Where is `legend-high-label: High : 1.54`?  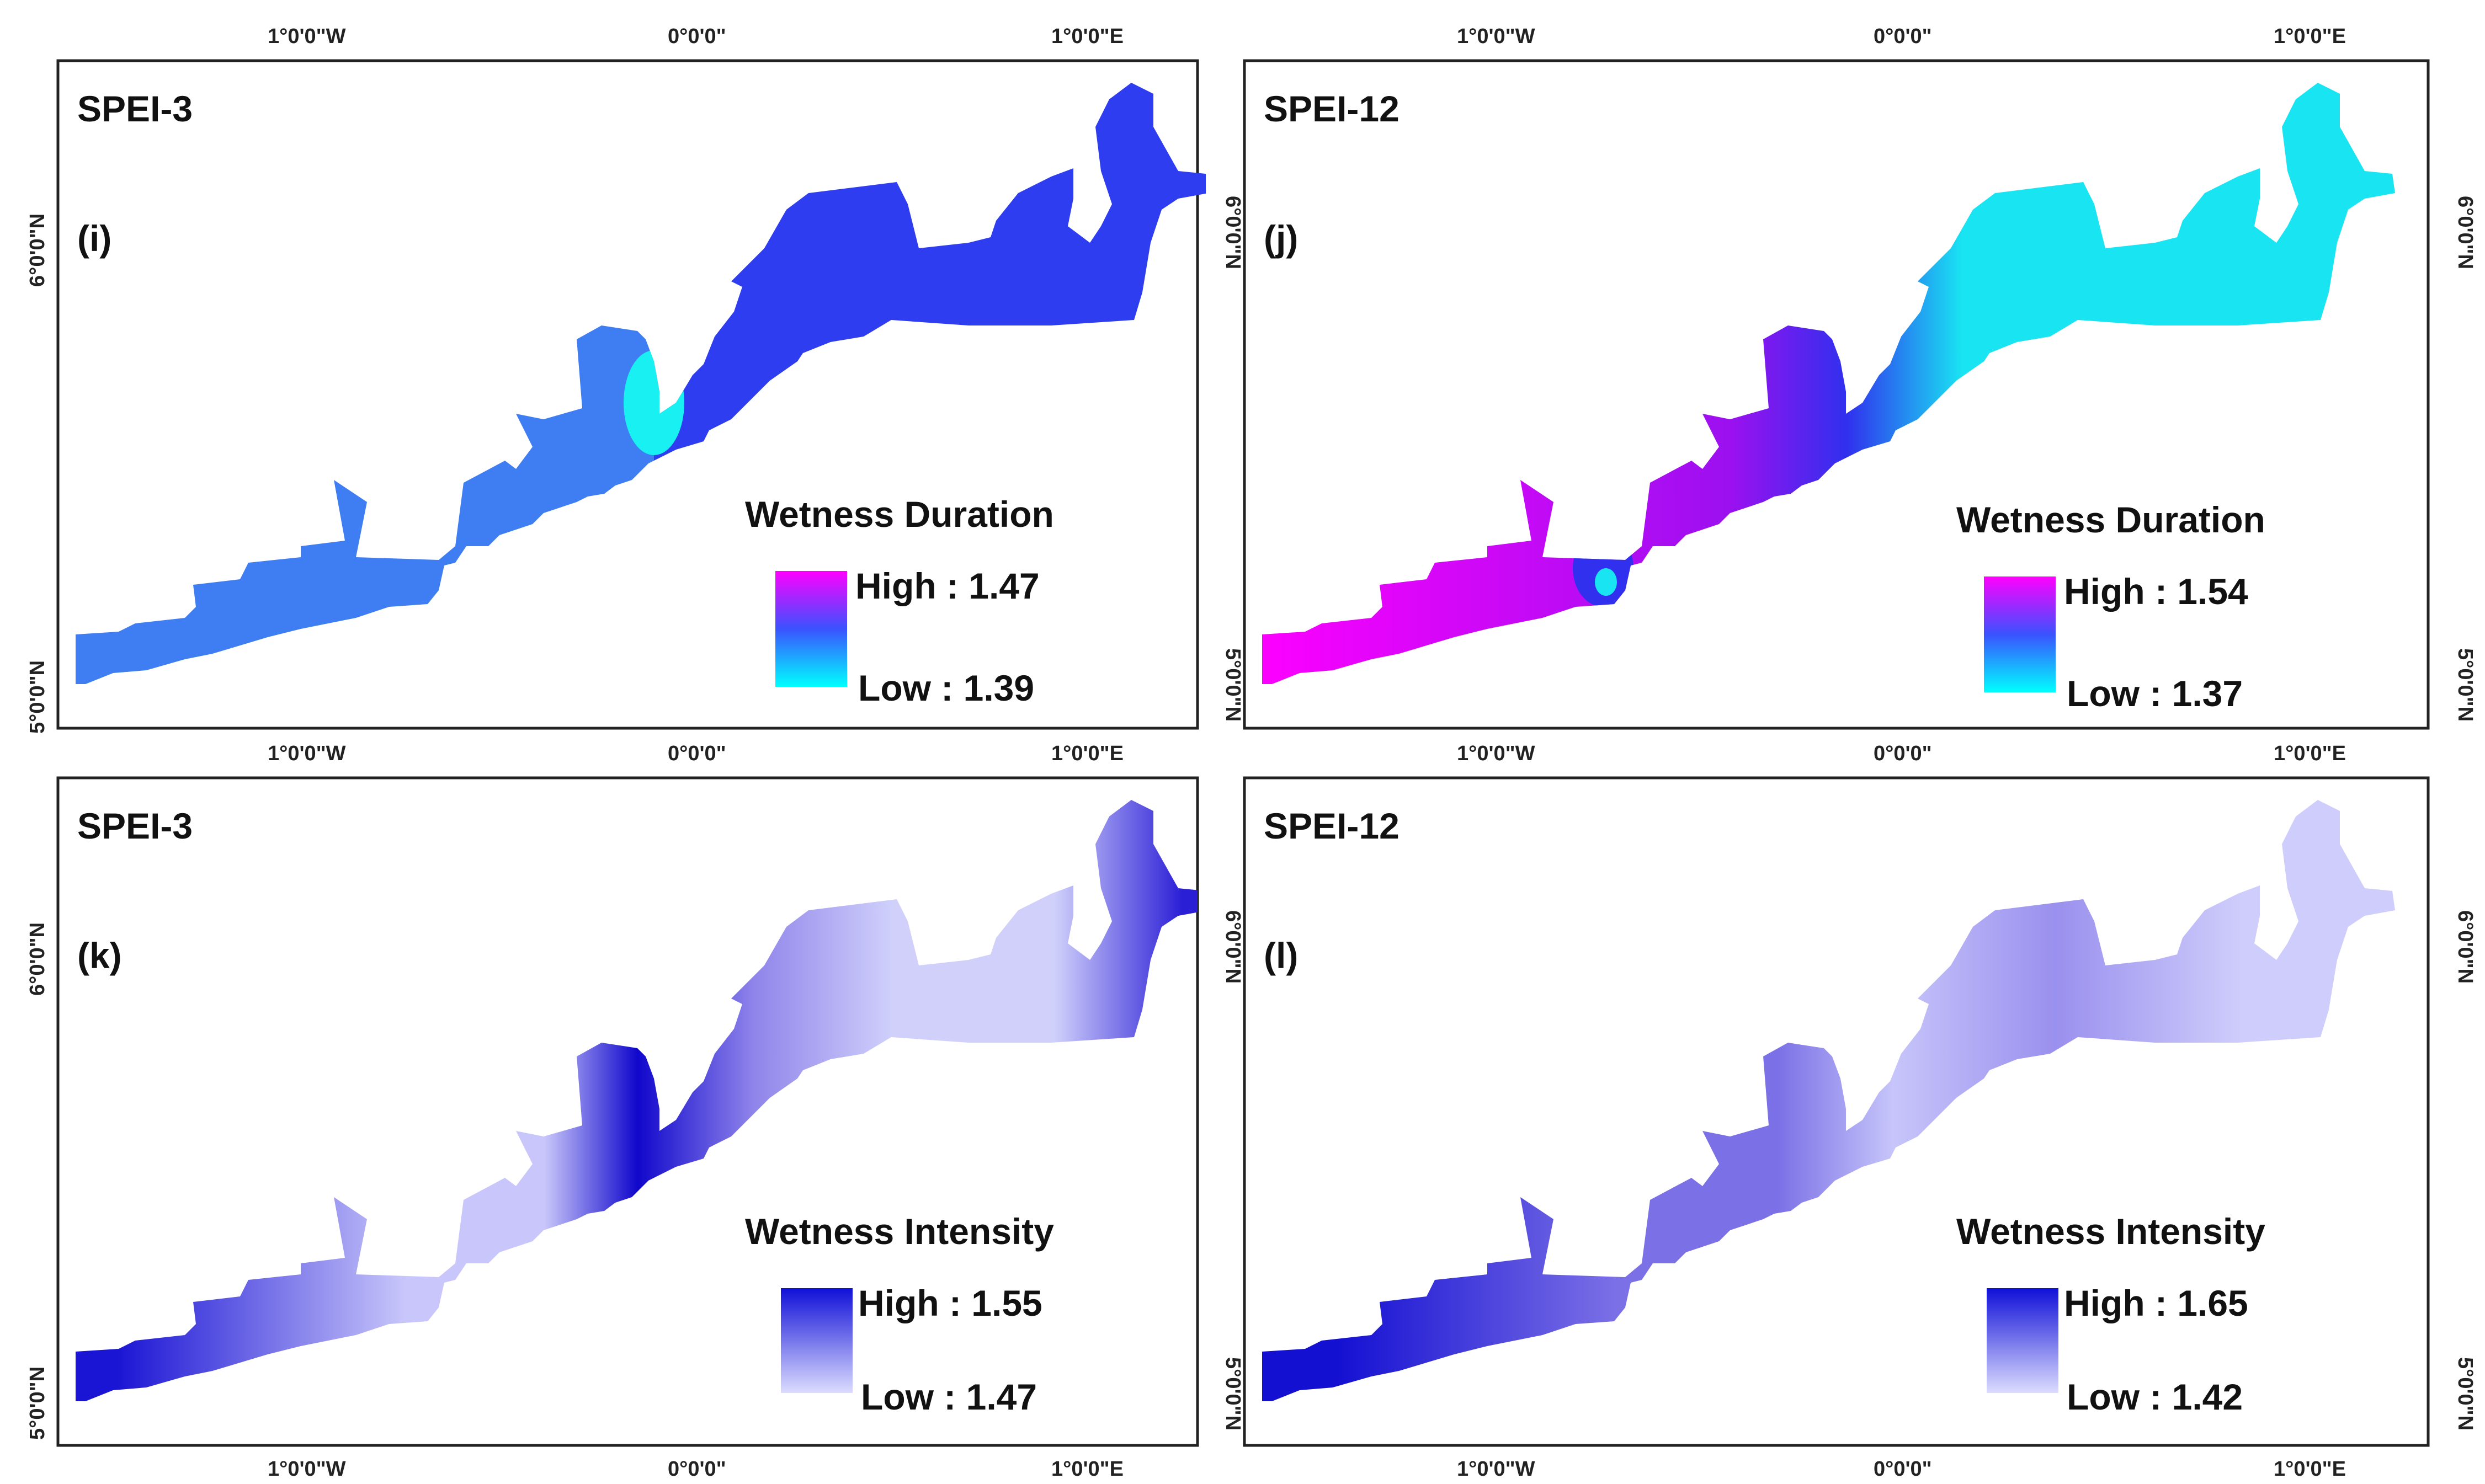 legend-high-label: High : 1.54 is located at coordinates (2156, 591).